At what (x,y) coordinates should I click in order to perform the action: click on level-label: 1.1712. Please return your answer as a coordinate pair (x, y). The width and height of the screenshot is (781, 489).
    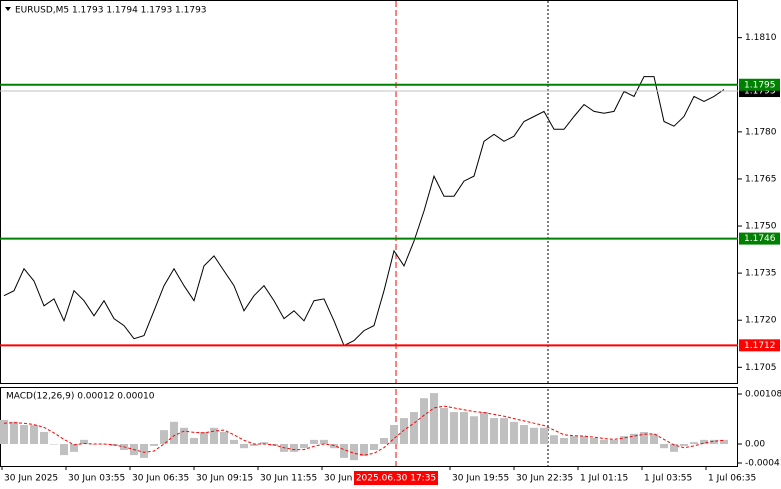
    Looking at the image, I should click on (760, 346).